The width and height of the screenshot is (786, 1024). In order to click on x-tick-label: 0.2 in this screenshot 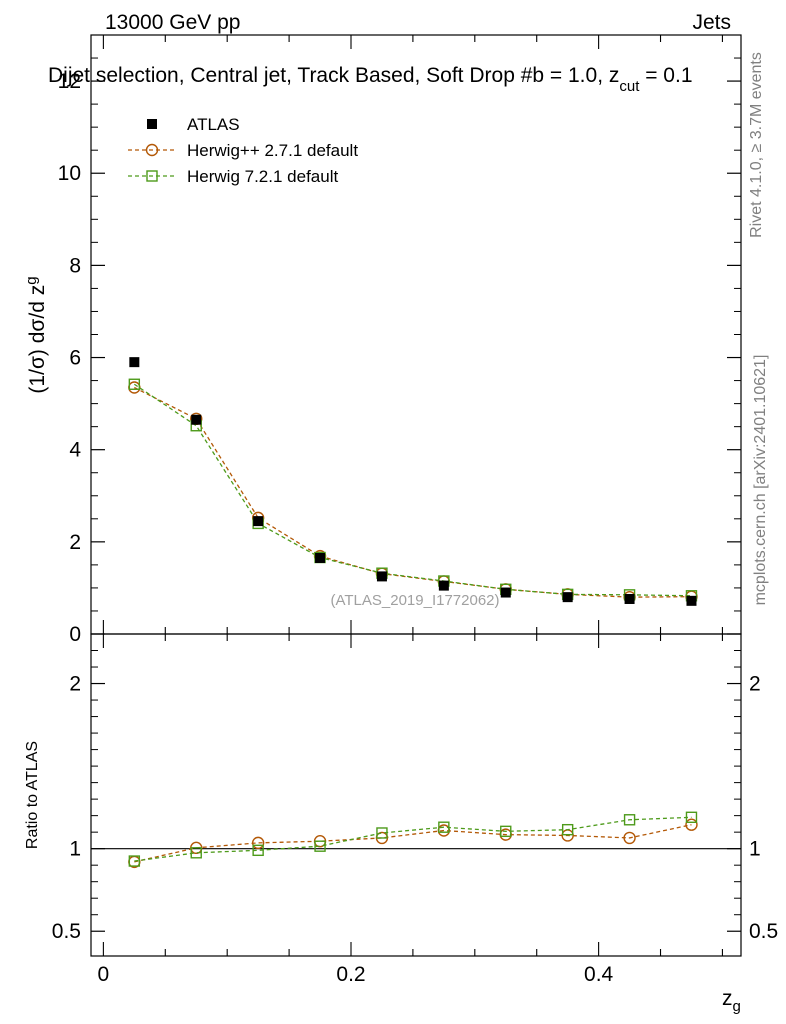, I will do `click(350, 974)`.